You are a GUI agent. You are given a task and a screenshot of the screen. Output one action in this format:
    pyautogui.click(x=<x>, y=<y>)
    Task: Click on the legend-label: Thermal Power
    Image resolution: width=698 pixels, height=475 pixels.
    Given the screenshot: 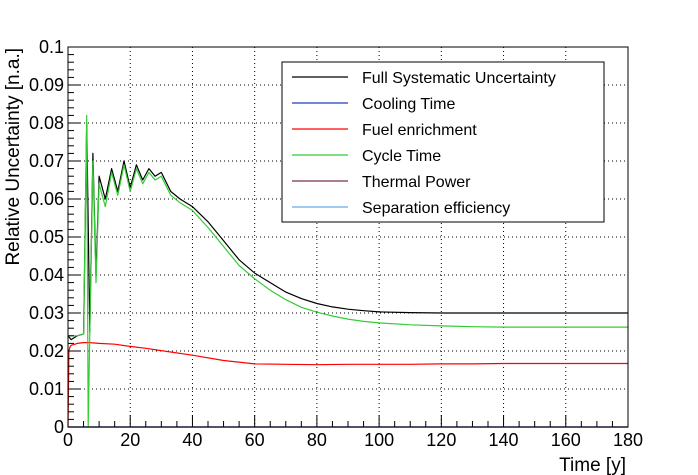 What is the action you would take?
    pyautogui.click(x=416, y=182)
    